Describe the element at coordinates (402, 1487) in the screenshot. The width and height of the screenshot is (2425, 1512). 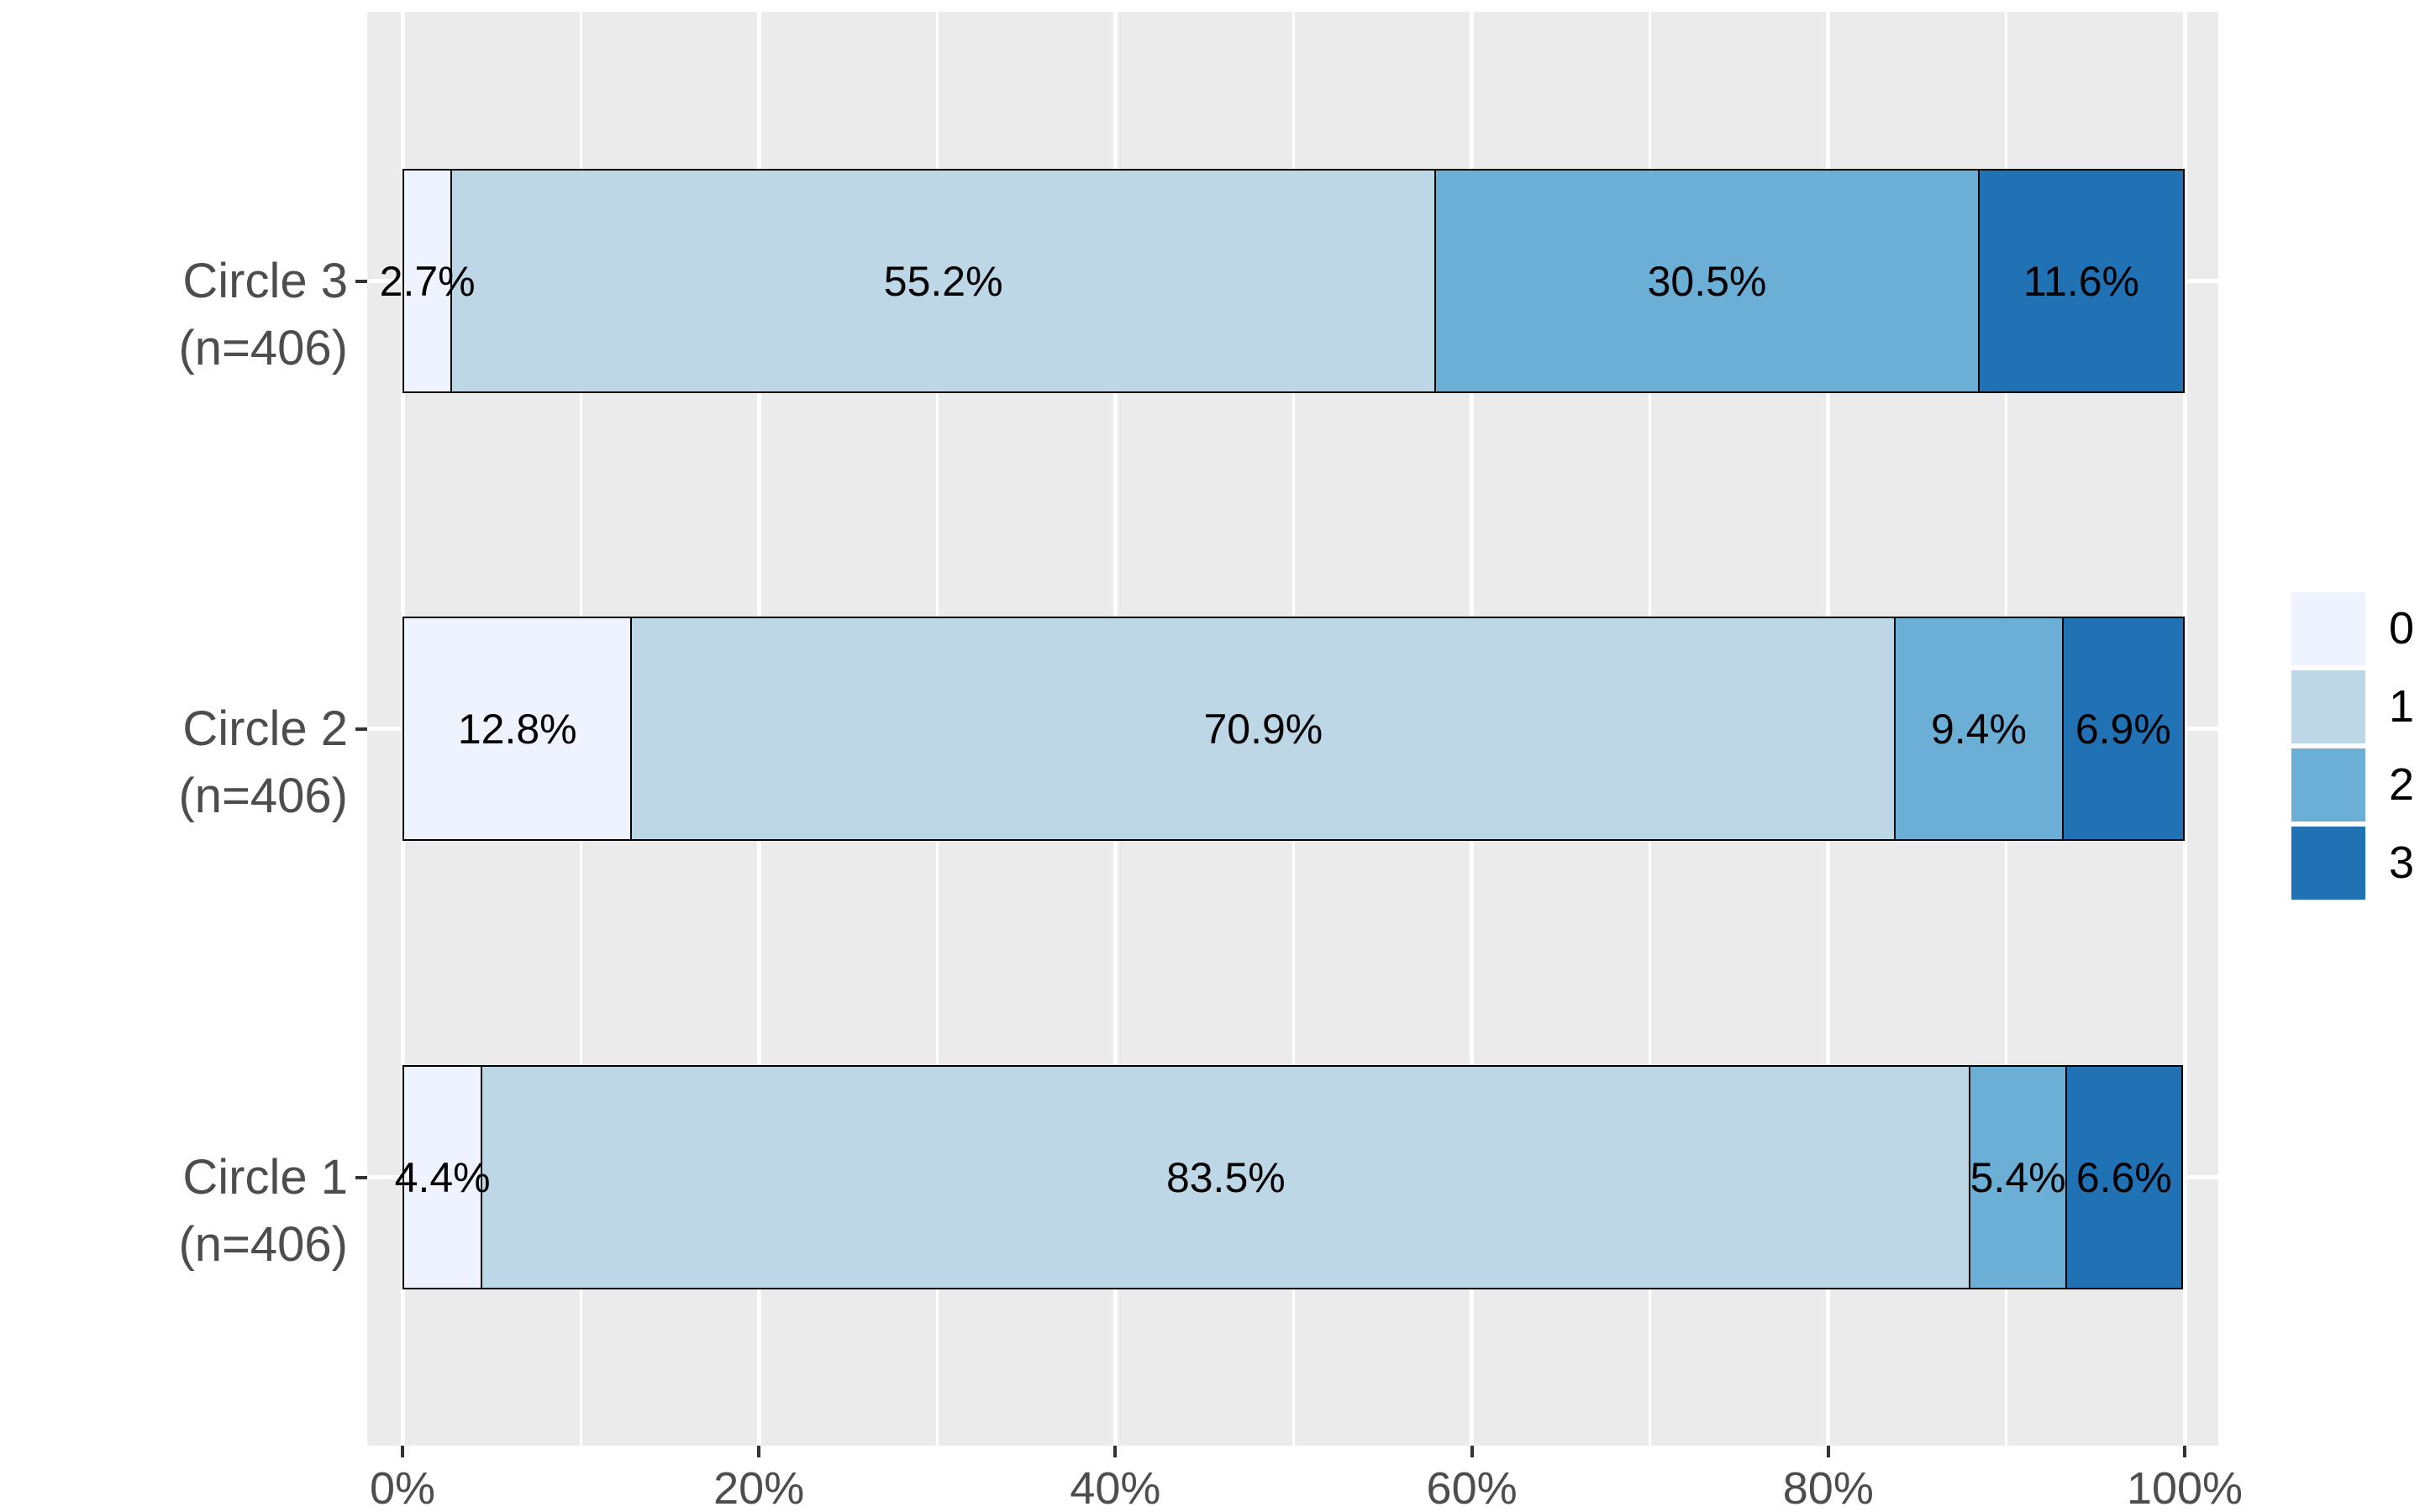
I see `x-tick-label: 0%` at that location.